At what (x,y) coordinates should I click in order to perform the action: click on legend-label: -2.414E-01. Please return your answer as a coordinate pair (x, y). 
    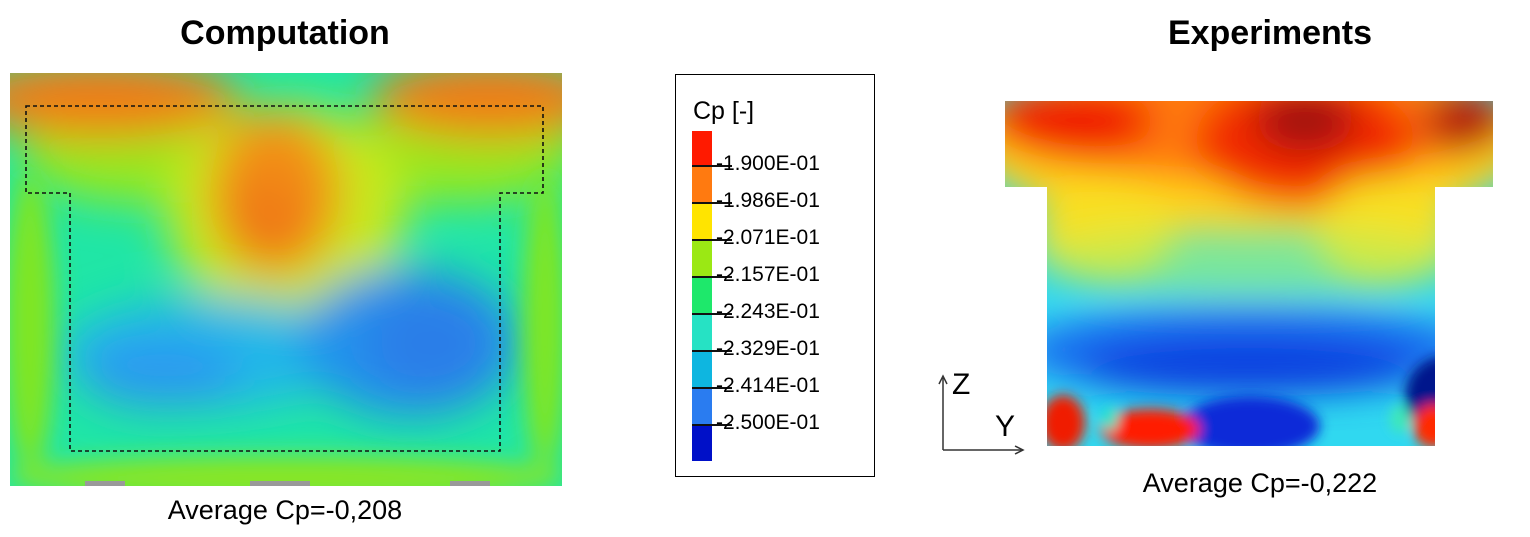
    Looking at the image, I should click on (768, 385).